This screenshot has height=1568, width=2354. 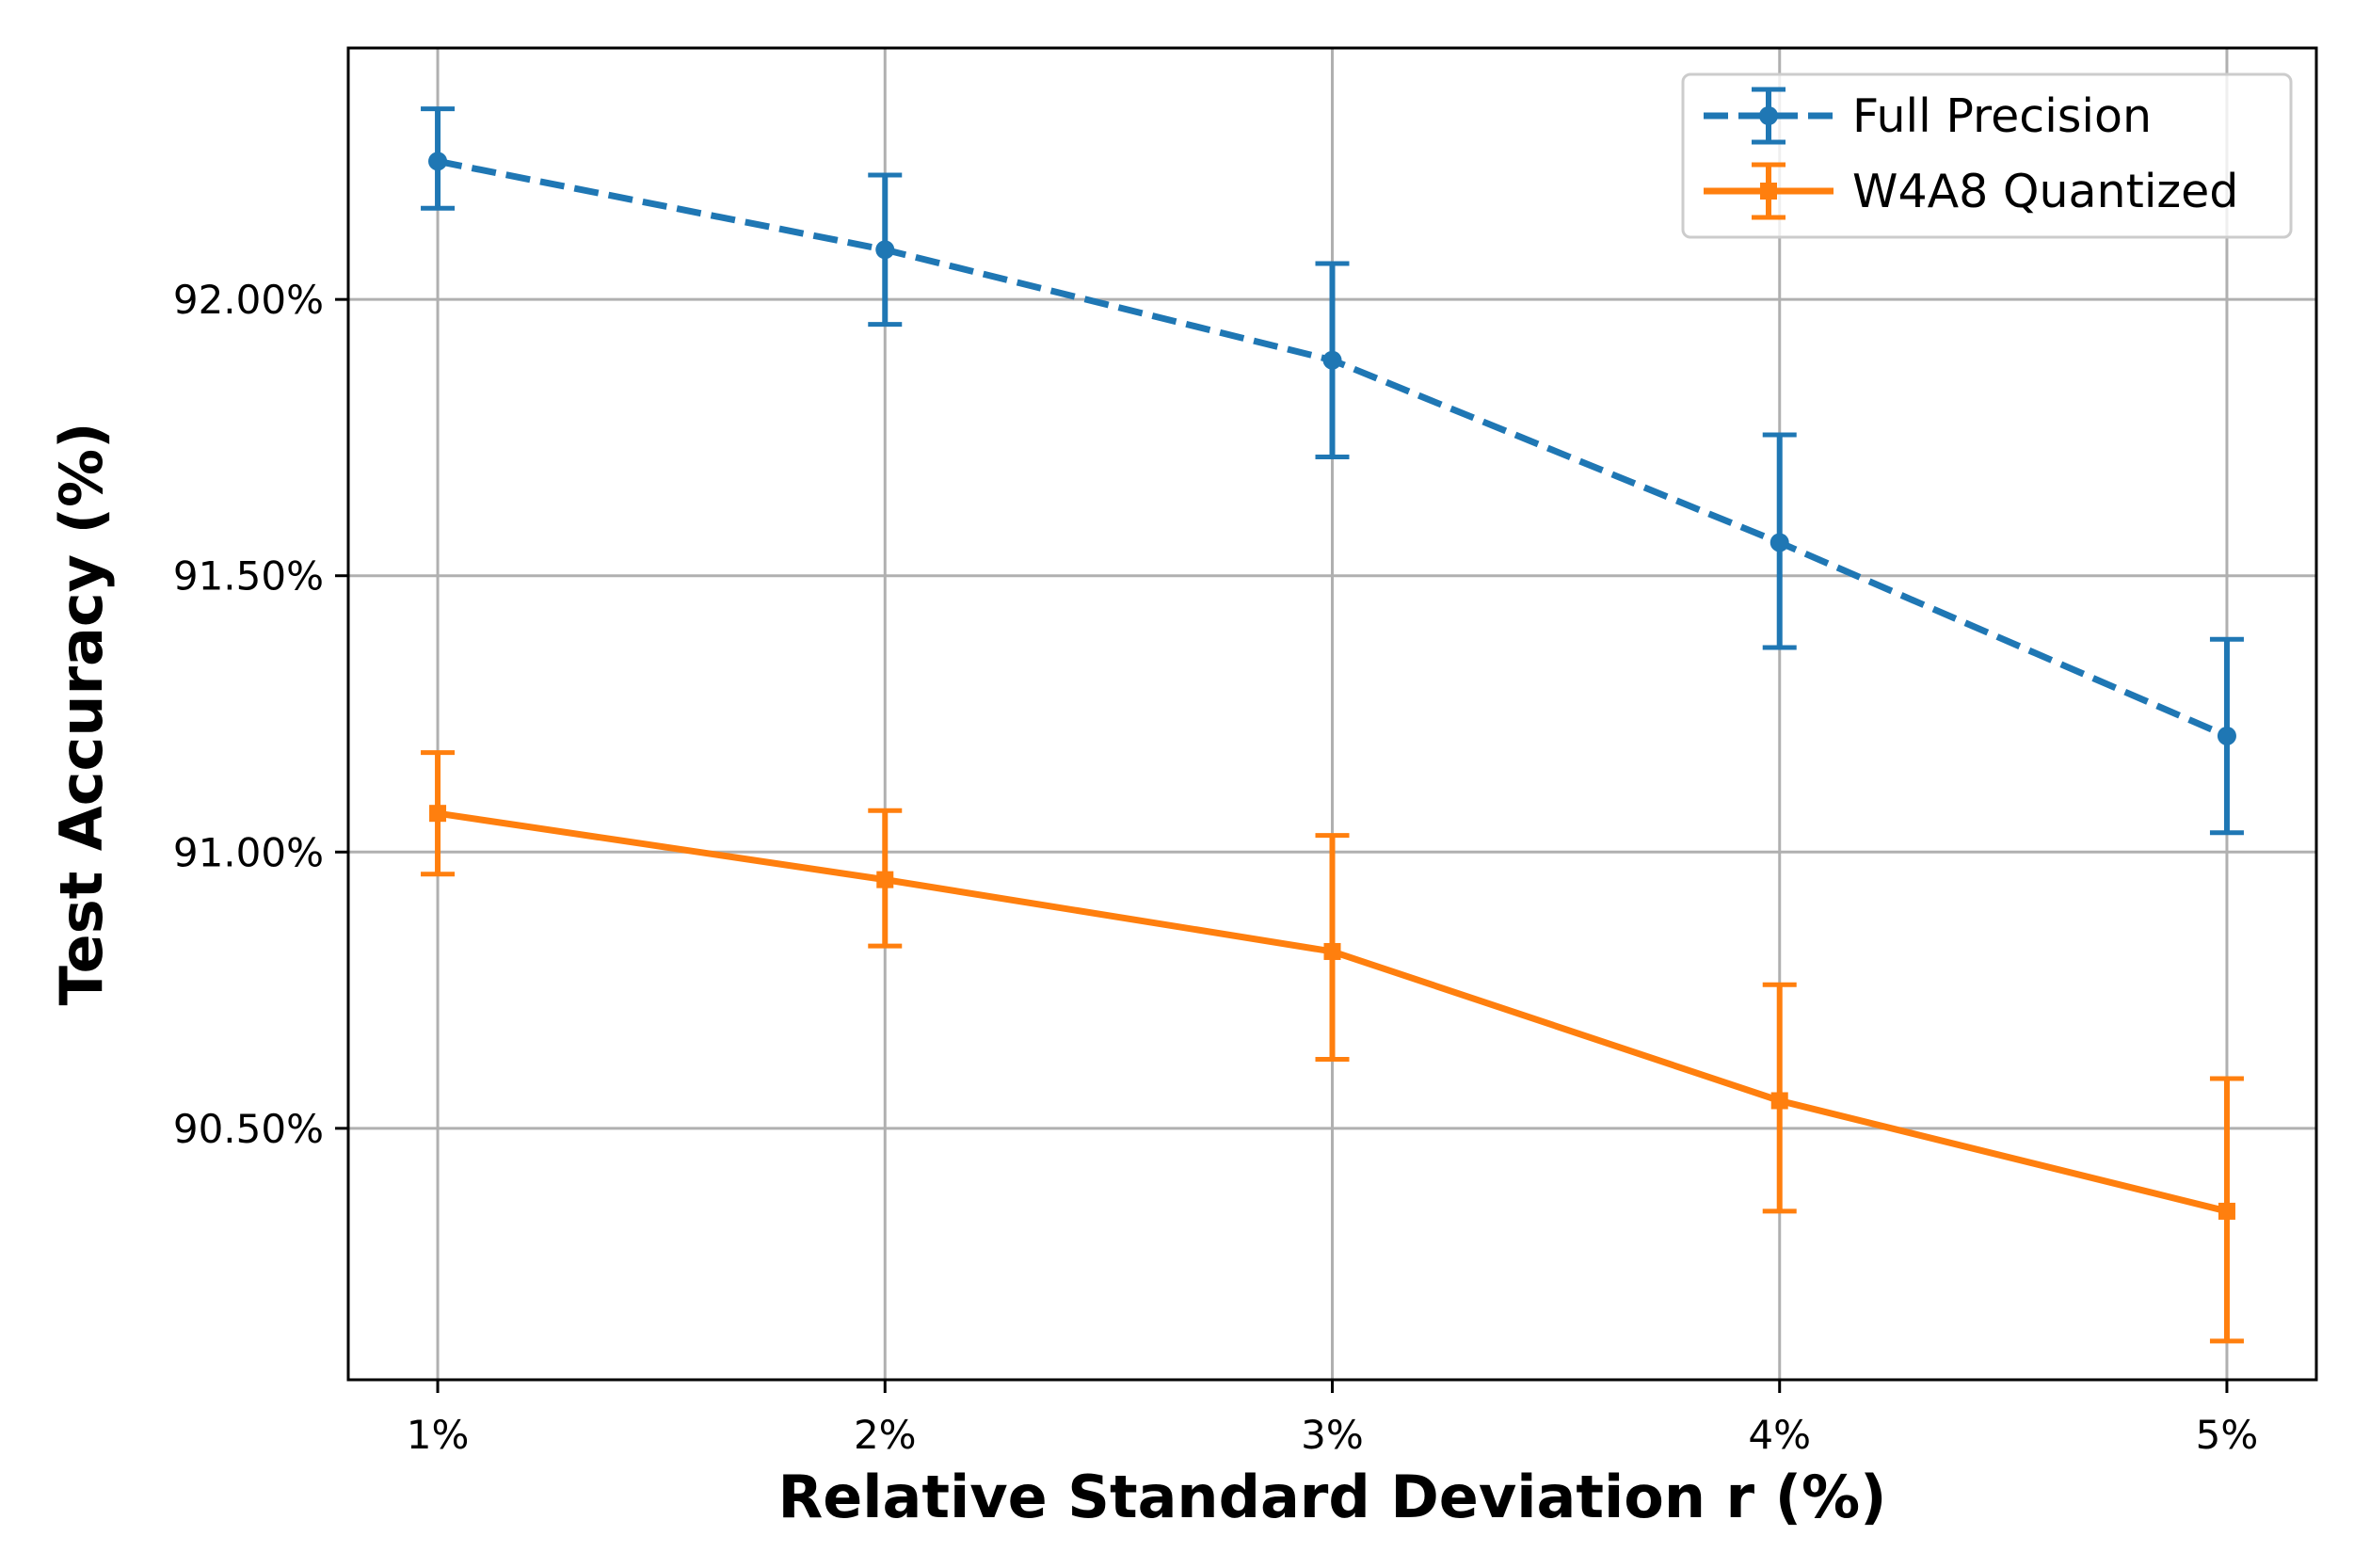 What do you see at coordinates (248, 852) in the screenshot?
I see `y-tick-label: 91.00%` at bounding box center [248, 852].